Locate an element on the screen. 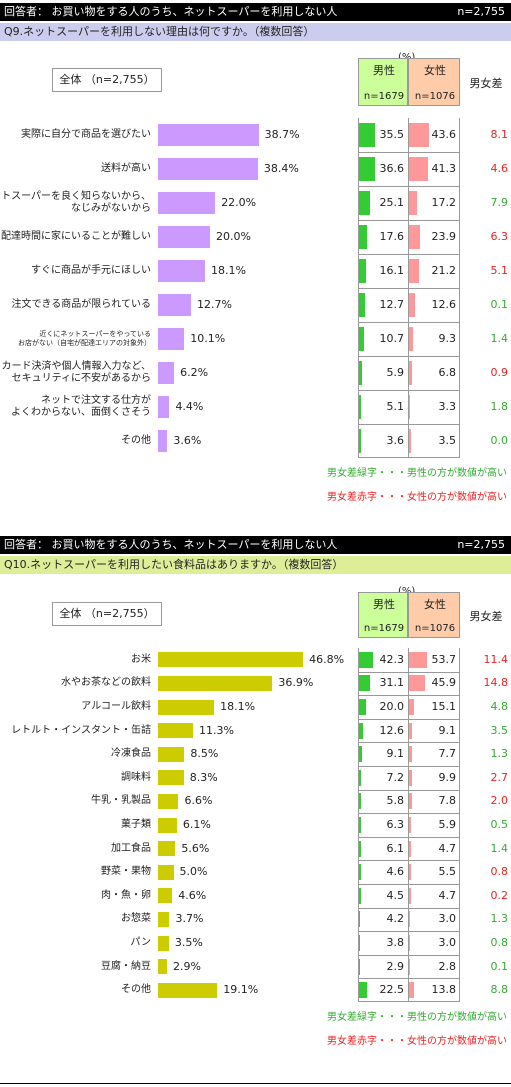 This screenshot has width=511, height=1087. q9-category-label: その他 is located at coordinates (136, 441).